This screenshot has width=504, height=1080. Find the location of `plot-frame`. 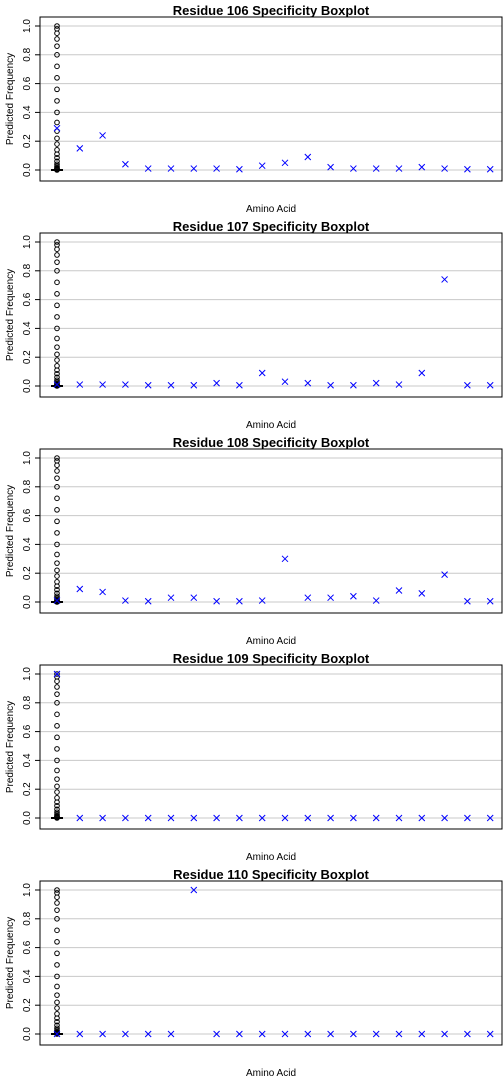

plot-frame is located at coordinates (271, 531).